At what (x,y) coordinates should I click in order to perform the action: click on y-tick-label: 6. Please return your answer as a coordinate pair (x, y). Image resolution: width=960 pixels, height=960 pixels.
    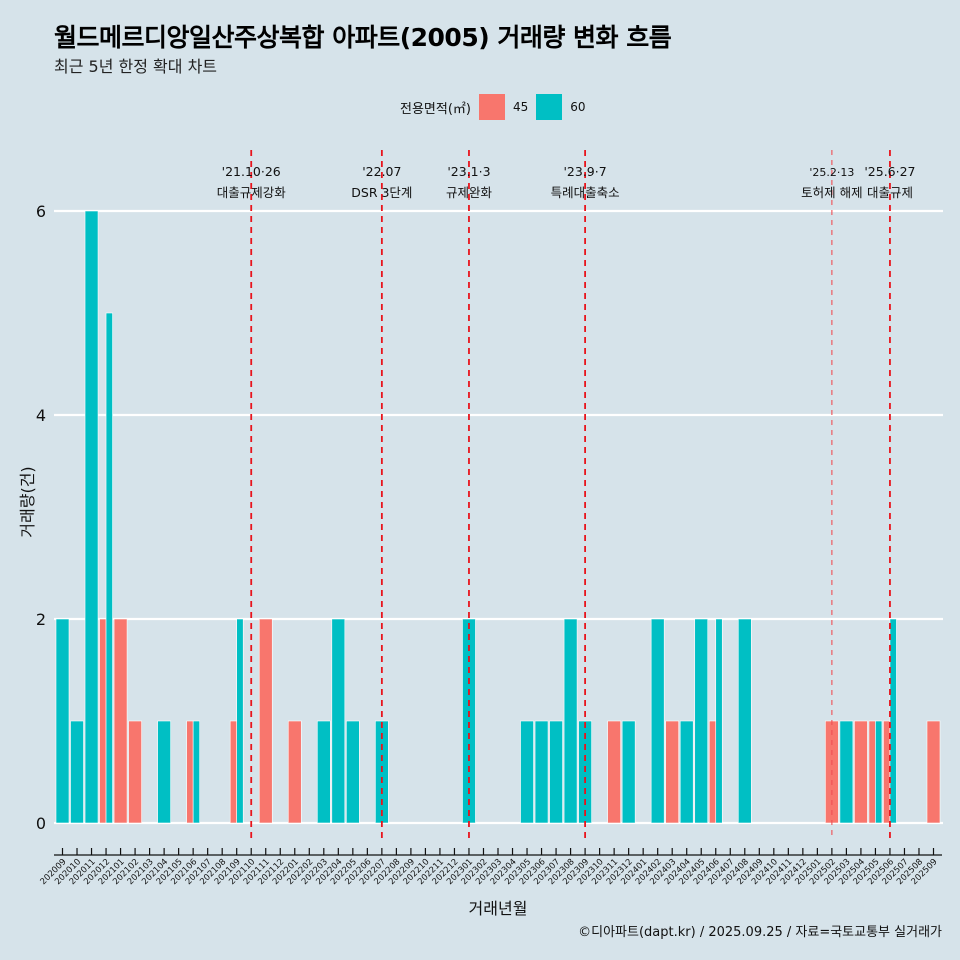
    Looking at the image, I should click on (41, 211).